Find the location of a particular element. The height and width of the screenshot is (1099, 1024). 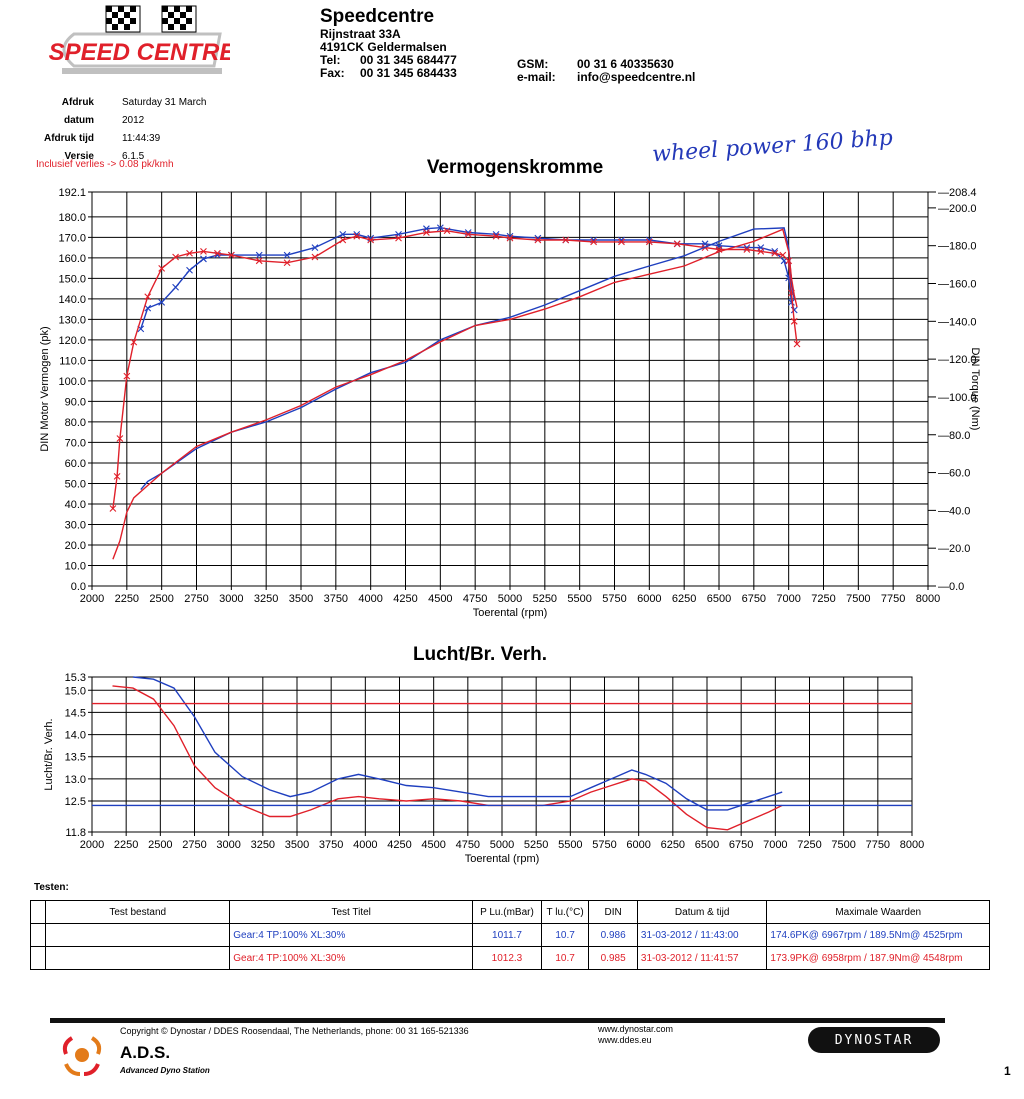

x-tick-label: 2750 is located at coordinates (194, 845).